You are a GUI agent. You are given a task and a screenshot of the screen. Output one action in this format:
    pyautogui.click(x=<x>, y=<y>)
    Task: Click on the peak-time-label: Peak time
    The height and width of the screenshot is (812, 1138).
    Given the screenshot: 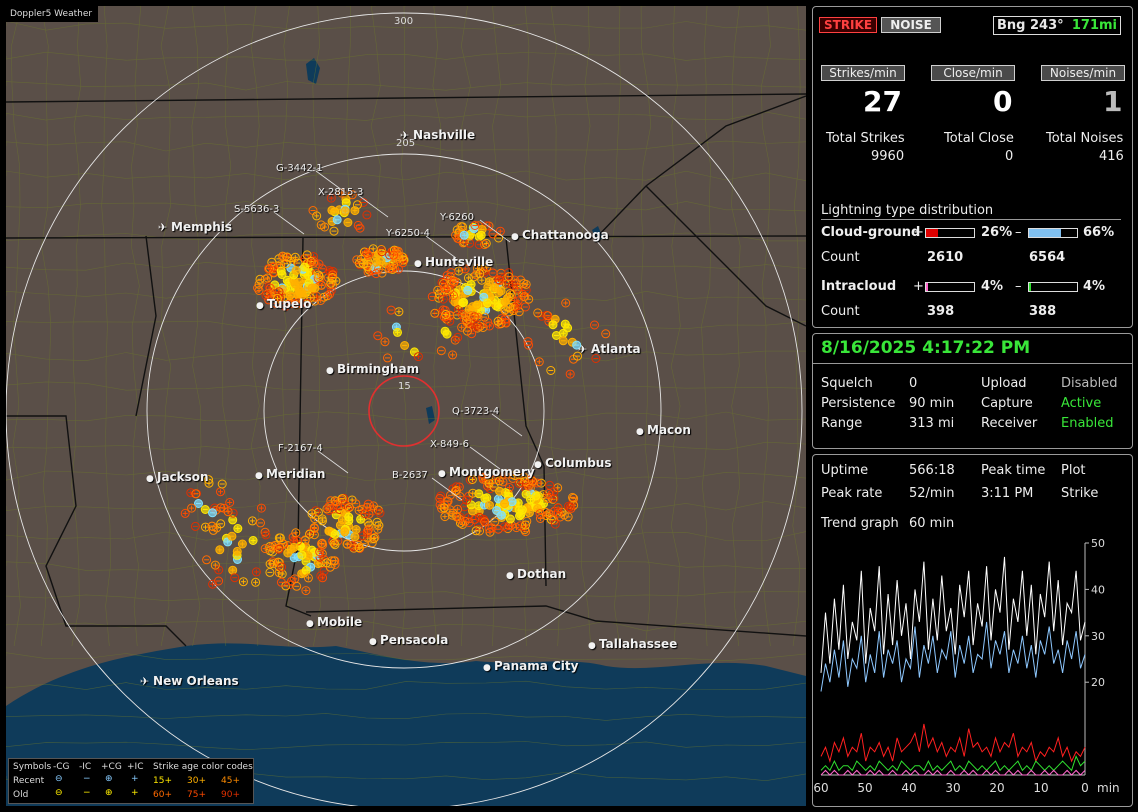 What is the action you would take?
    pyautogui.click(x=1013, y=470)
    